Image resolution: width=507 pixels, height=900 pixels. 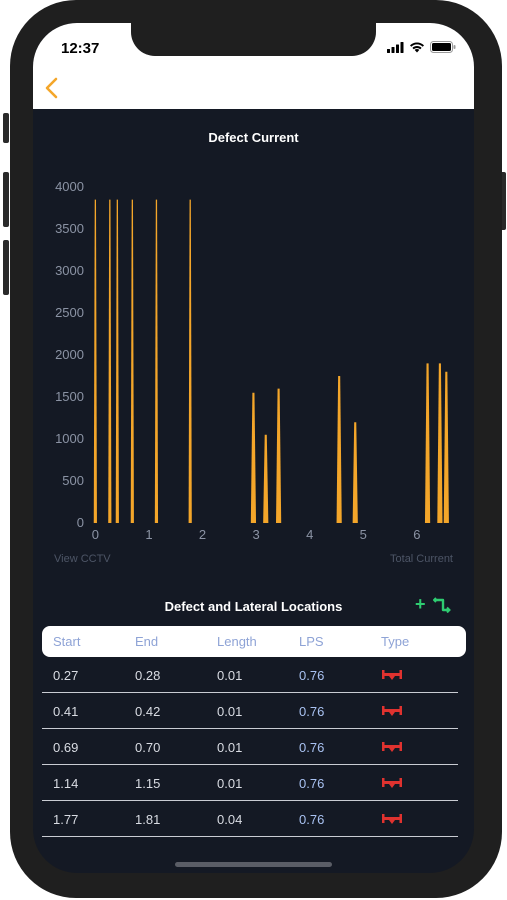 What do you see at coordinates (148, 675) in the screenshot?
I see `cell-end: 0.28` at bounding box center [148, 675].